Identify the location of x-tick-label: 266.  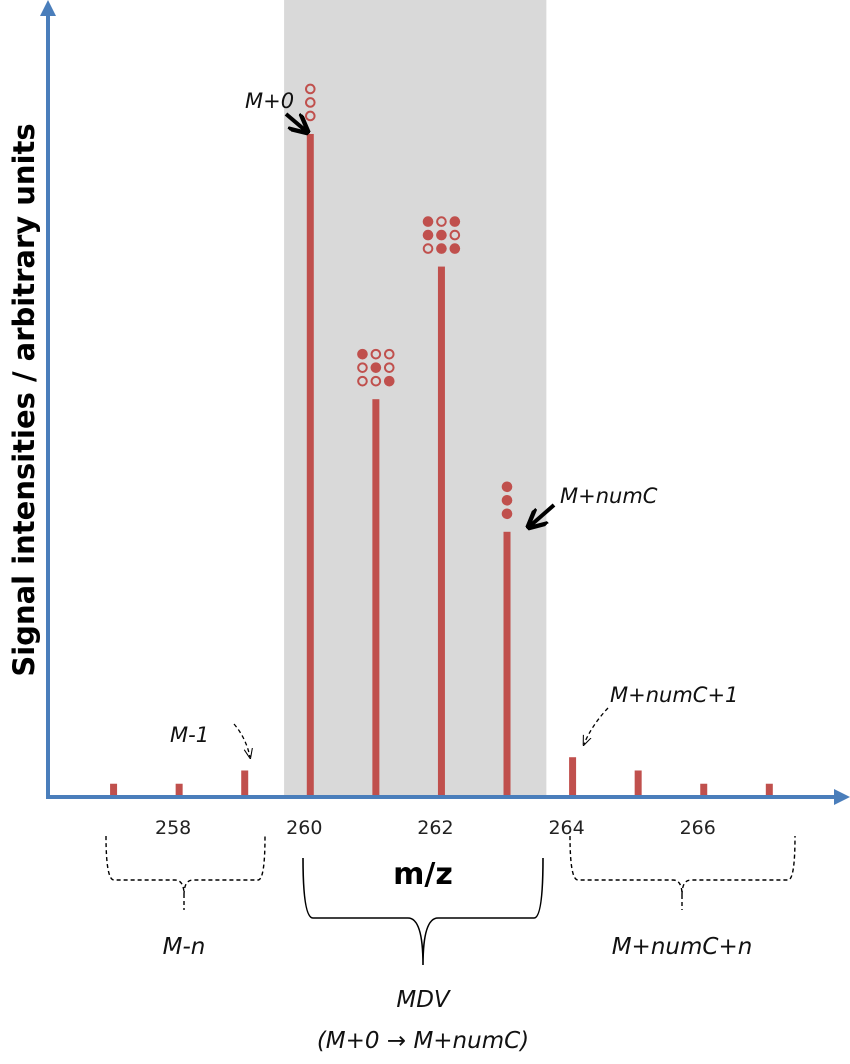
(698, 828).